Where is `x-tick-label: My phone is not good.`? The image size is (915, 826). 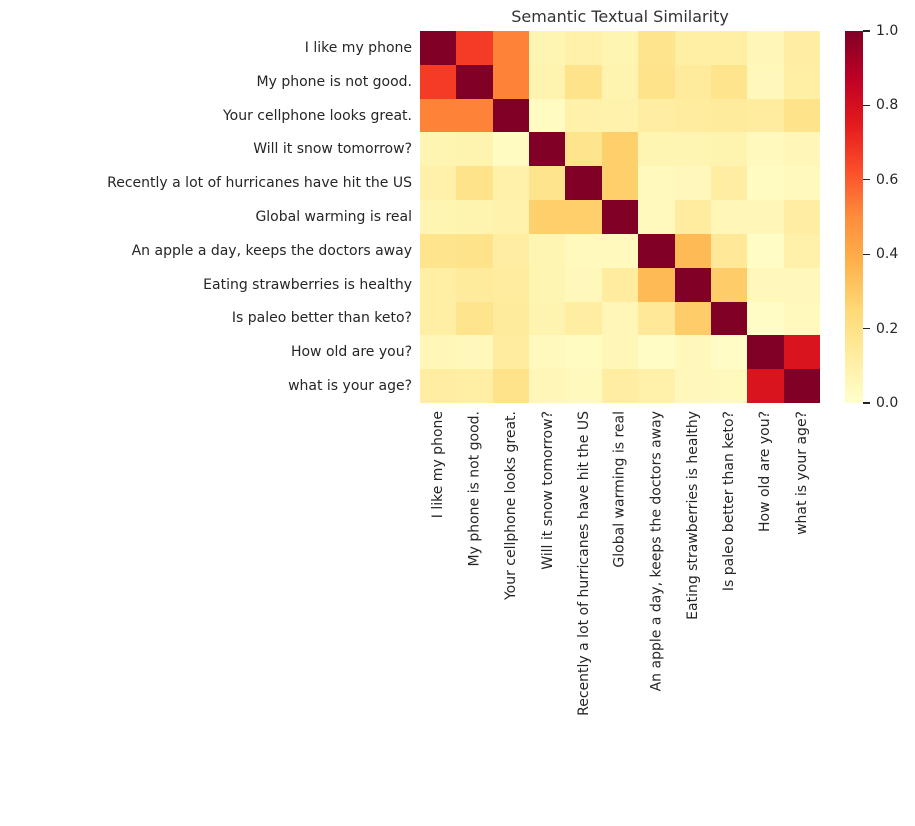
x-tick-label: My phone is not good. is located at coordinates (474, 489).